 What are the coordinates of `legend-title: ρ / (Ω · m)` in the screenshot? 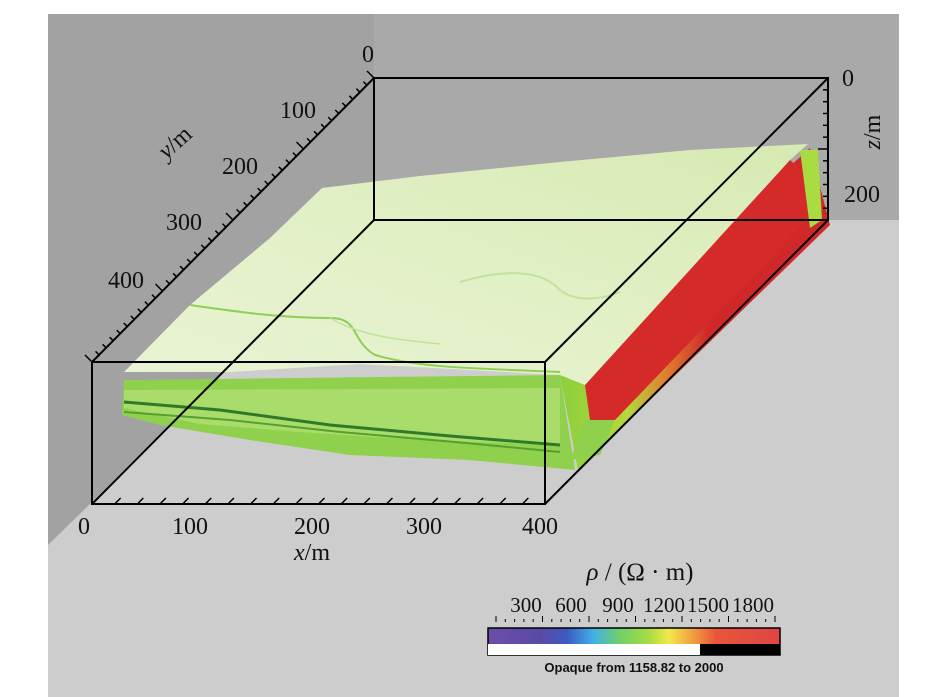 It's located at (640, 572).